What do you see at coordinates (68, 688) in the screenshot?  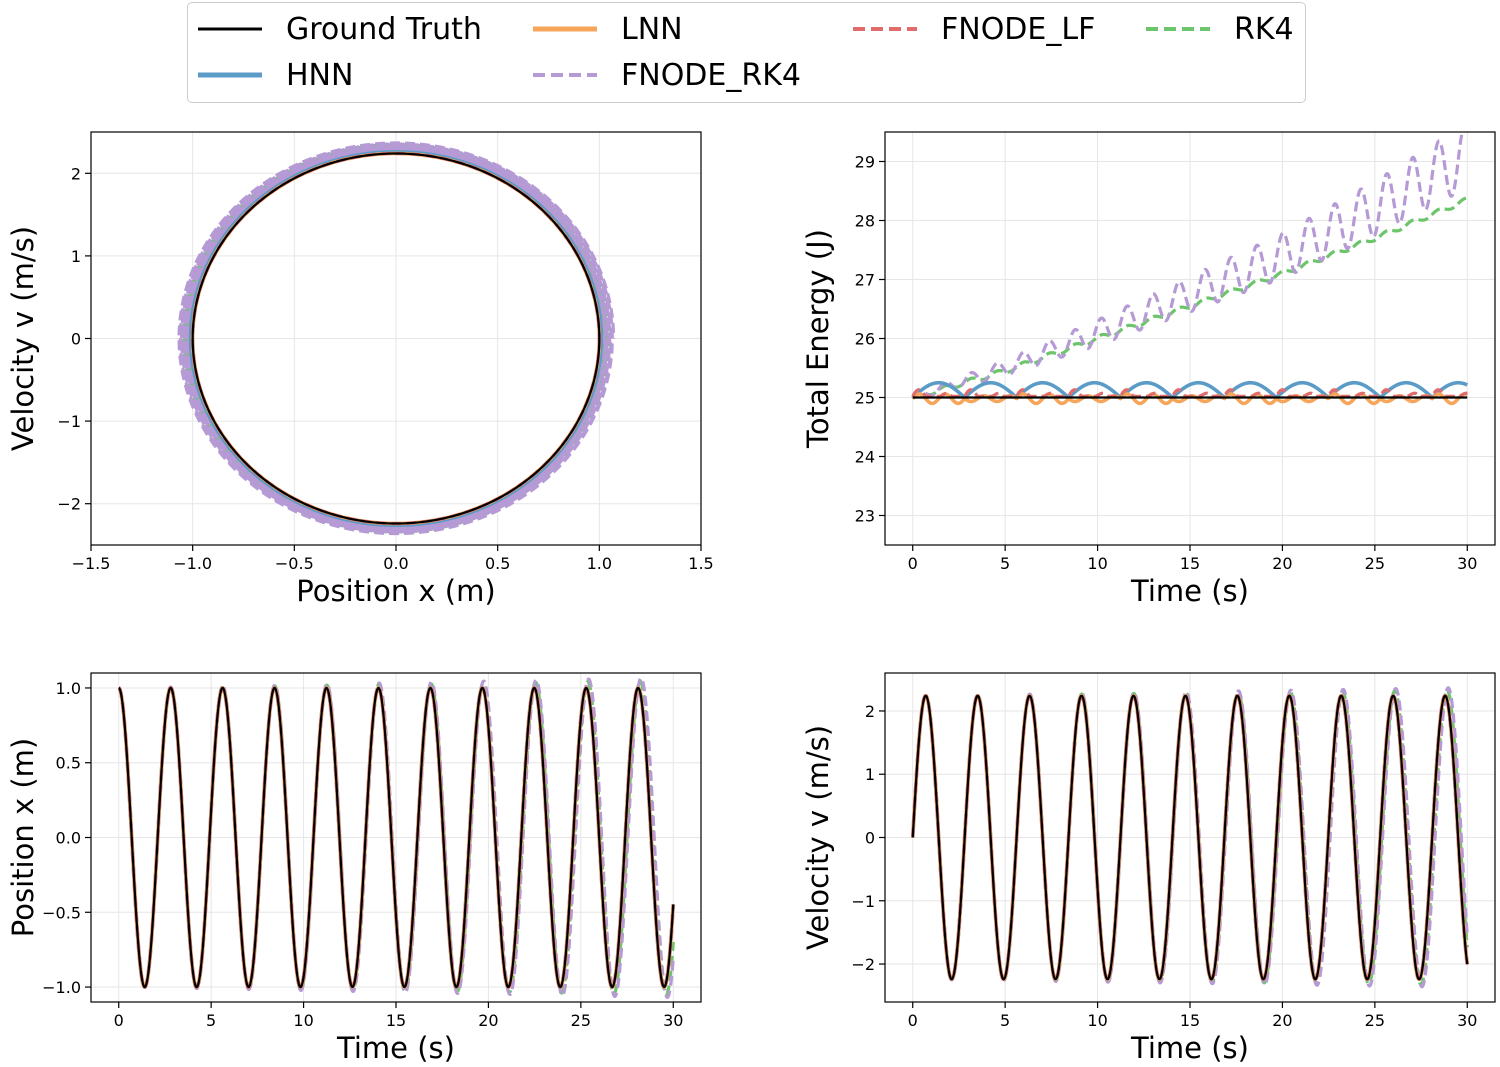 I see `y-tick-label: 1.0` at bounding box center [68, 688].